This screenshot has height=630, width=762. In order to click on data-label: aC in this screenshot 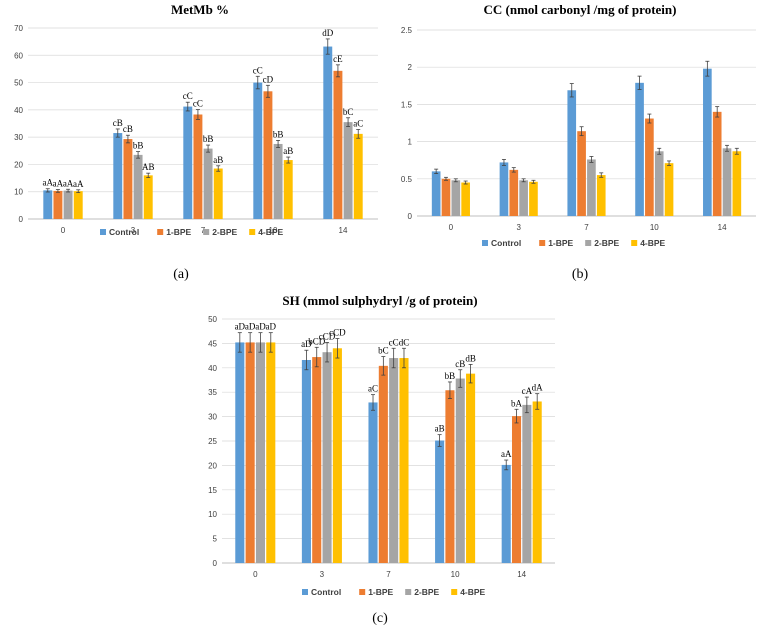, I will do `click(358, 124)`.